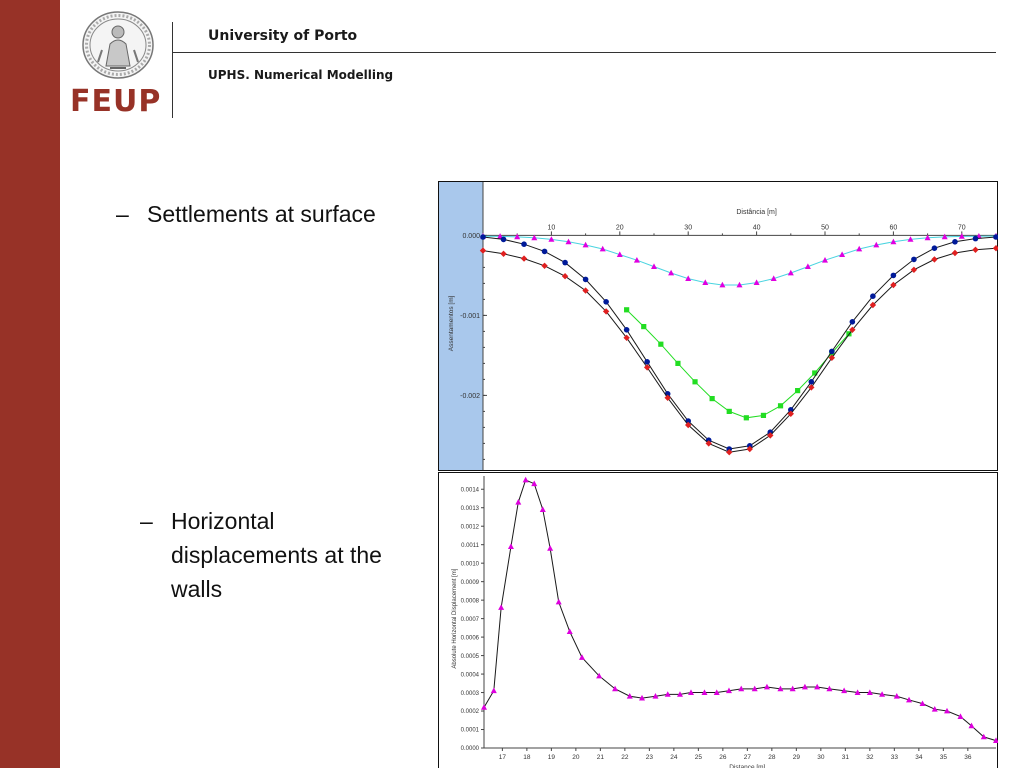 The height and width of the screenshot is (768, 1024). Describe the element at coordinates (756, 230) in the screenshot. I see `x-tick-group: 10 20 30 40 50 60 70` at that location.